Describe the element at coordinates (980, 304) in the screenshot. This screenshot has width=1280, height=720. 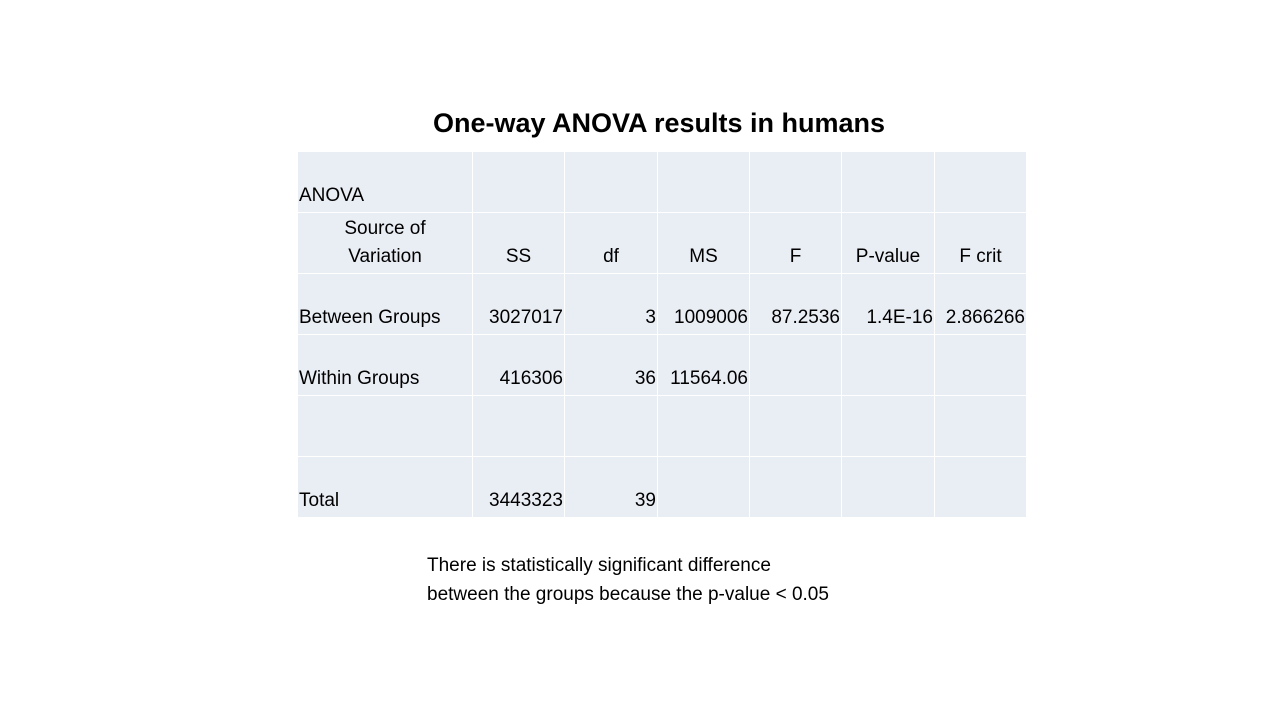
I see `table-cell: 2.866266` at that location.